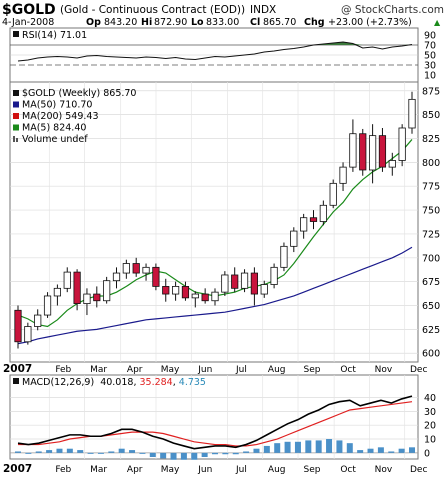 The height and width of the screenshot is (484, 446). Describe the element at coordinates (16, 104) in the screenshot. I see `legend-swatch-ma50` at that location.